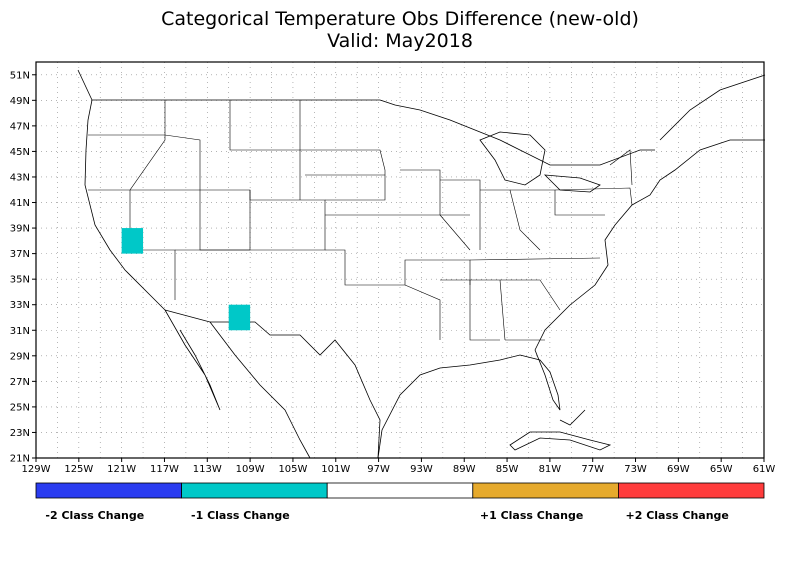  I want to click on lat-tick-label: 27N, so click(20, 382).